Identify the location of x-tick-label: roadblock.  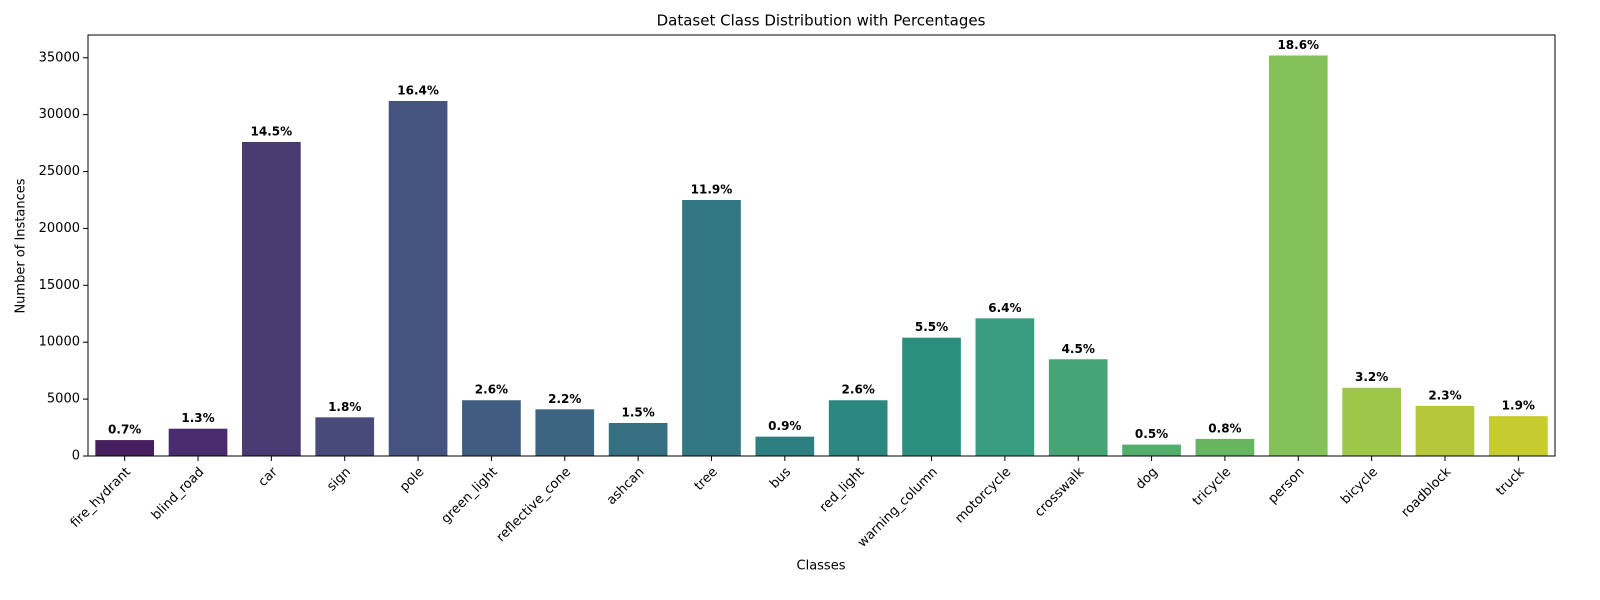
(1427, 492).